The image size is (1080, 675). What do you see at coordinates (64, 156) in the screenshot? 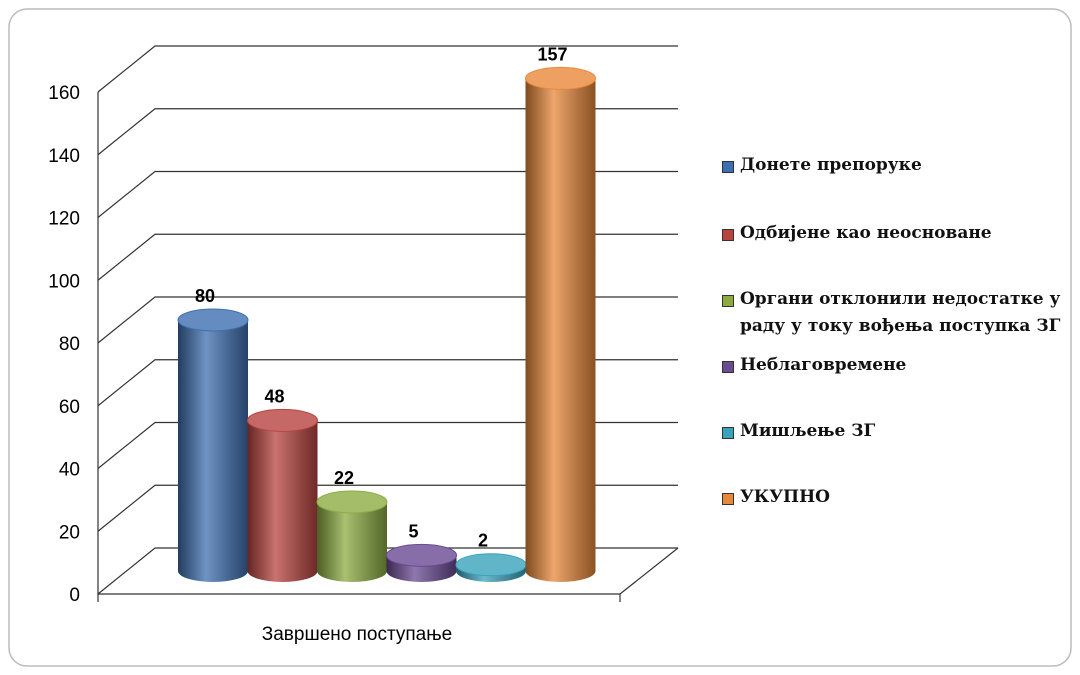
I see `y-tick-label: 140` at bounding box center [64, 156].